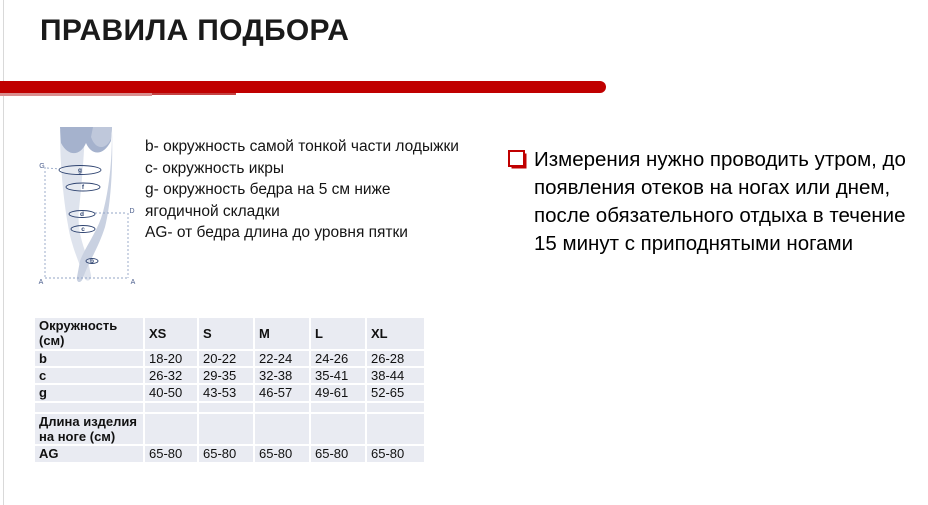  What do you see at coordinates (101, 137) in the screenshot?
I see `panty-highlight` at bounding box center [101, 137].